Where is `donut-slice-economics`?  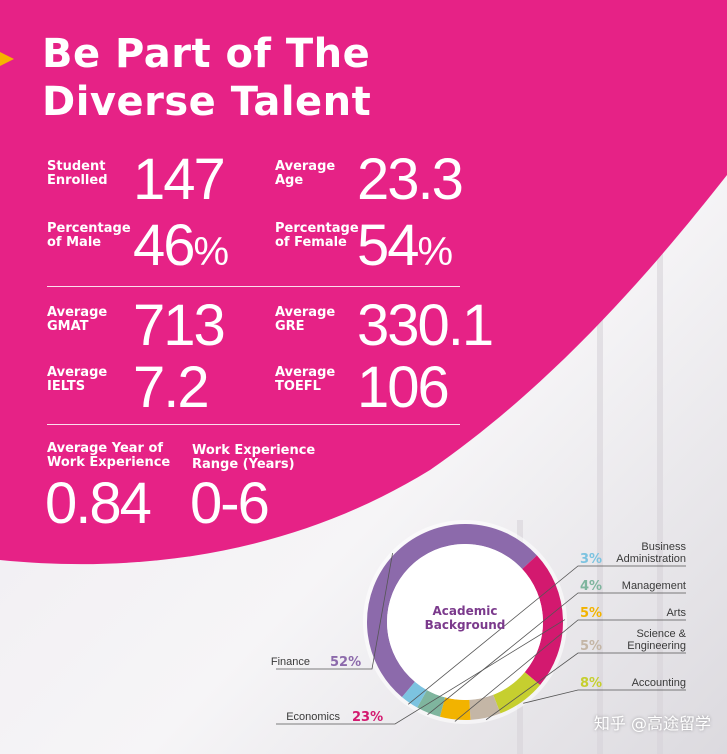
donut-slice-economics is located at coordinates (542, 620).